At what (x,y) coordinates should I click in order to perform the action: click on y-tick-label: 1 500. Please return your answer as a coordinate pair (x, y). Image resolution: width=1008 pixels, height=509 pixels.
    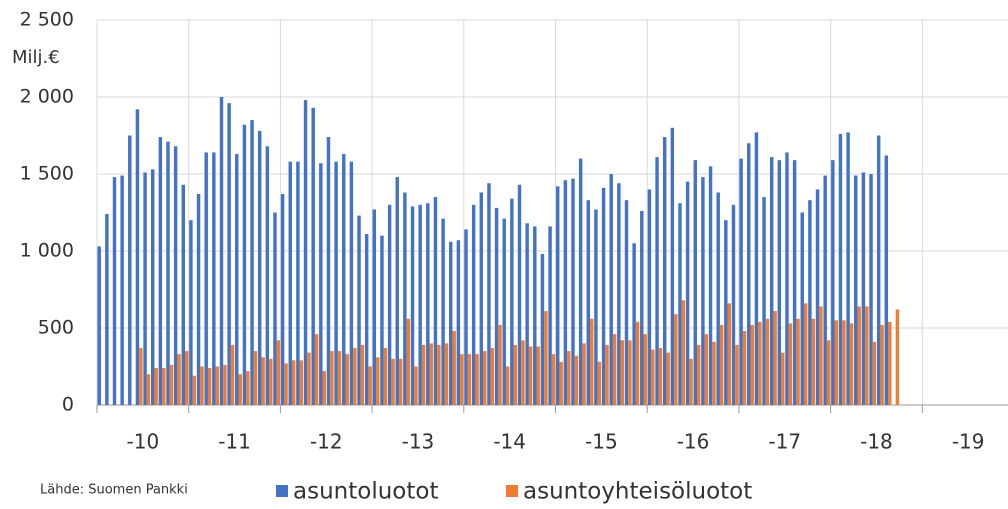
    Looking at the image, I should click on (47, 174).